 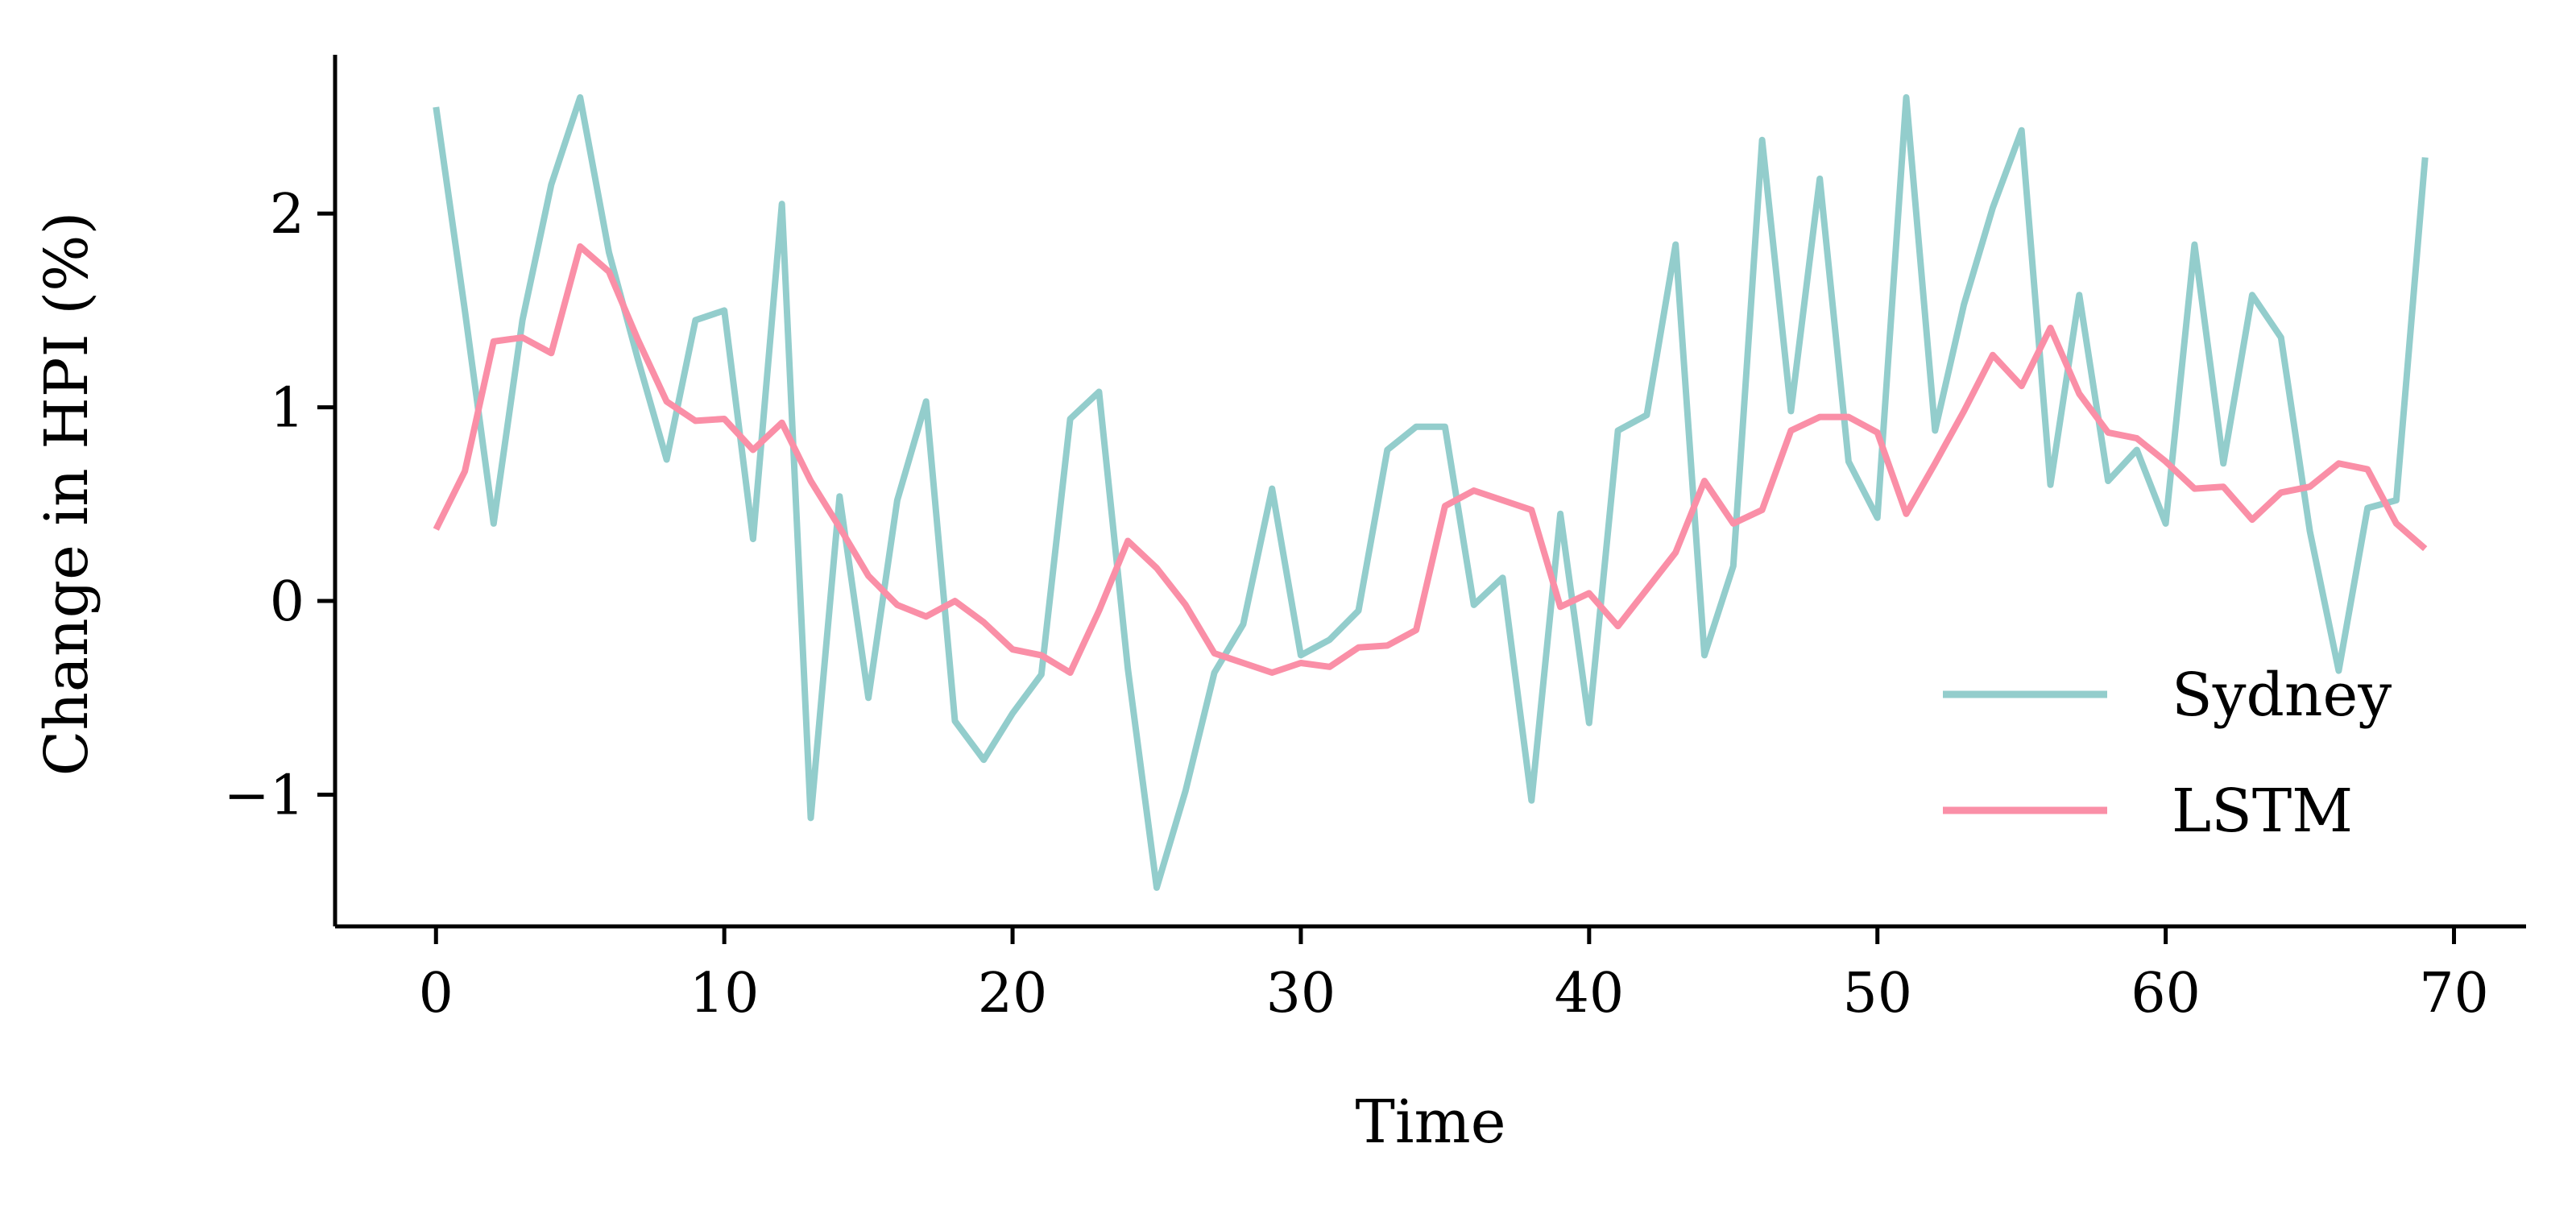 I want to click on y-tick-label: 2, so click(x=287, y=214).